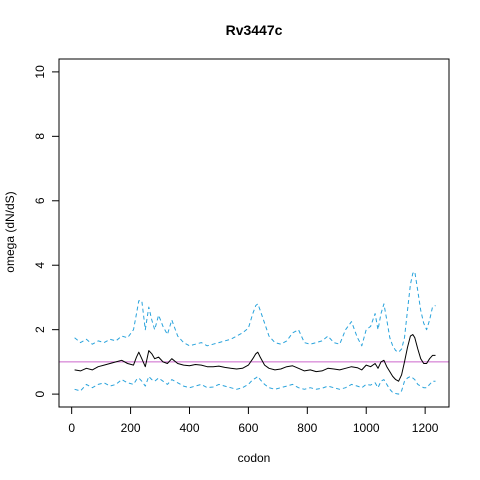 The width and height of the screenshot is (480, 480). Describe the element at coordinates (189, 428) in the screenshot. I see `x-tick-label: 400` at that location.